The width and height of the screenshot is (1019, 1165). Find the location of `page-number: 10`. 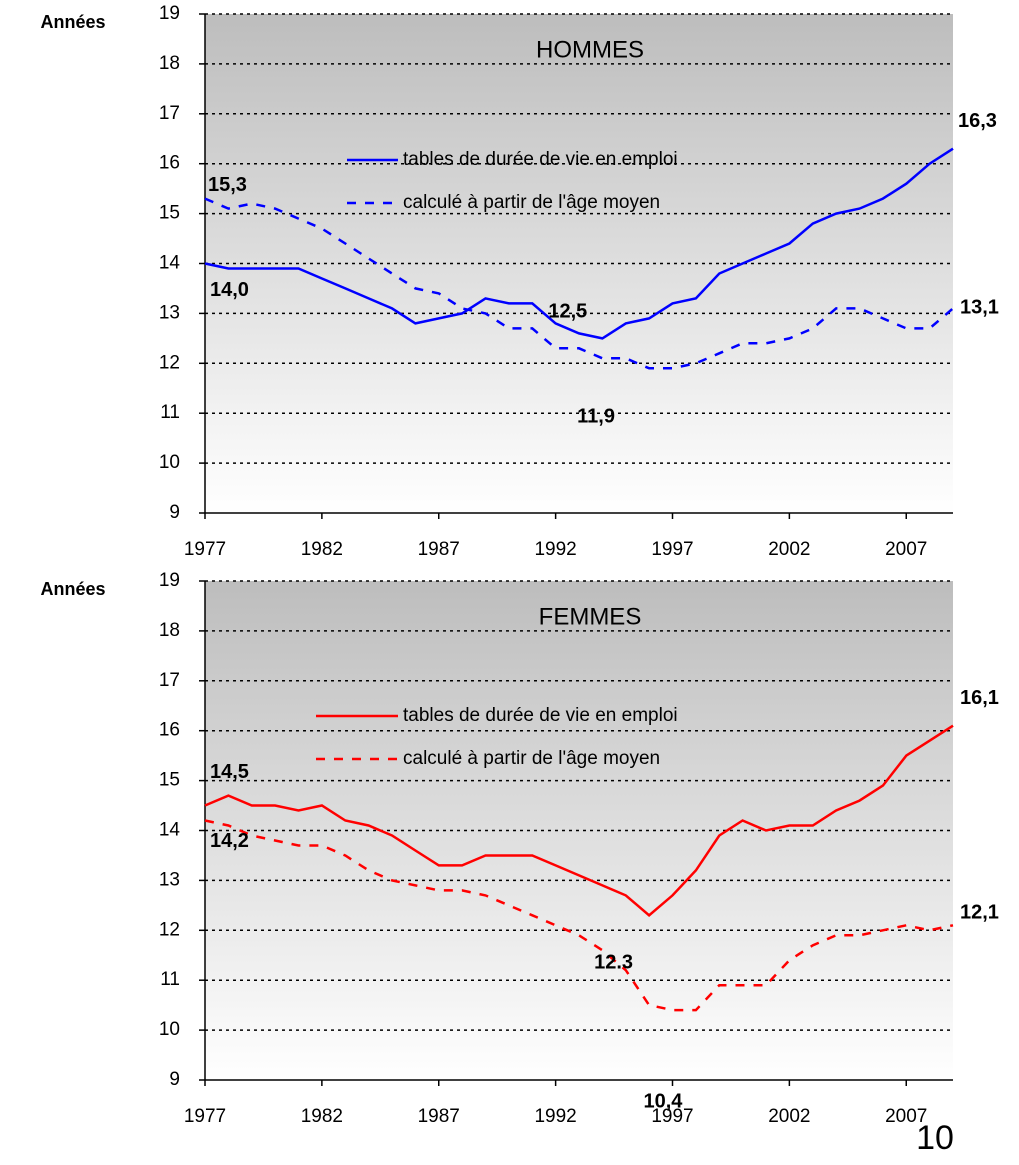

page-number: 10 is located at coordinates (935, 1138).